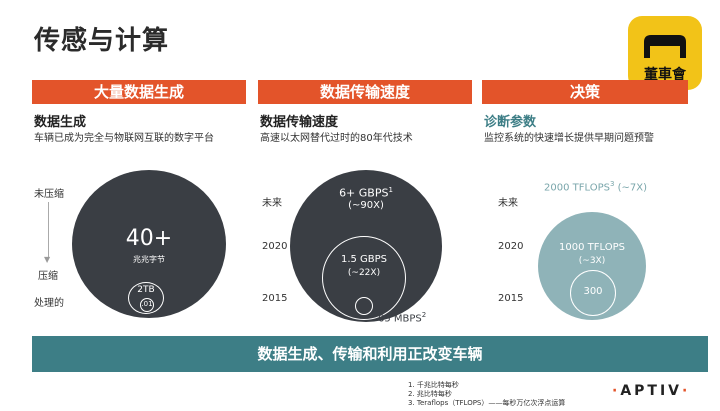 Image resolution: width=720 pixels, height=411 pixels. I want to click on small-value: 300, so click(593, 291).